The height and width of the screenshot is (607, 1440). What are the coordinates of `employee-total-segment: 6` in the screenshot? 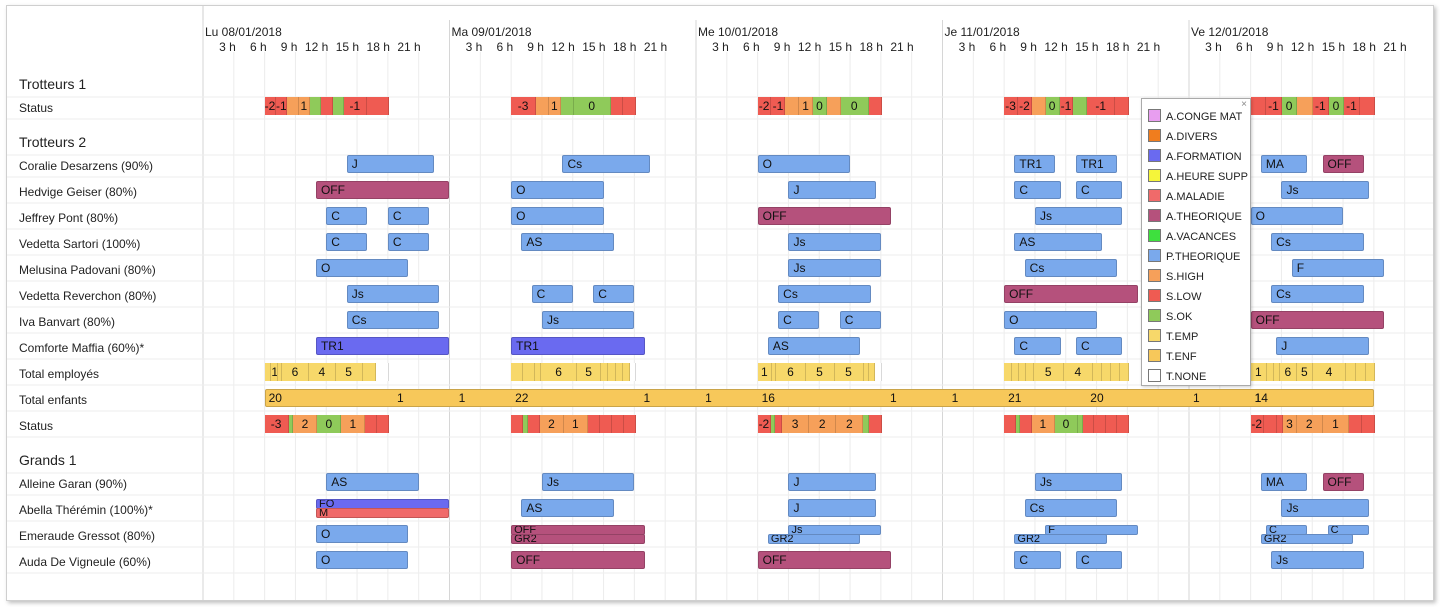 It's located at (1288, 372).